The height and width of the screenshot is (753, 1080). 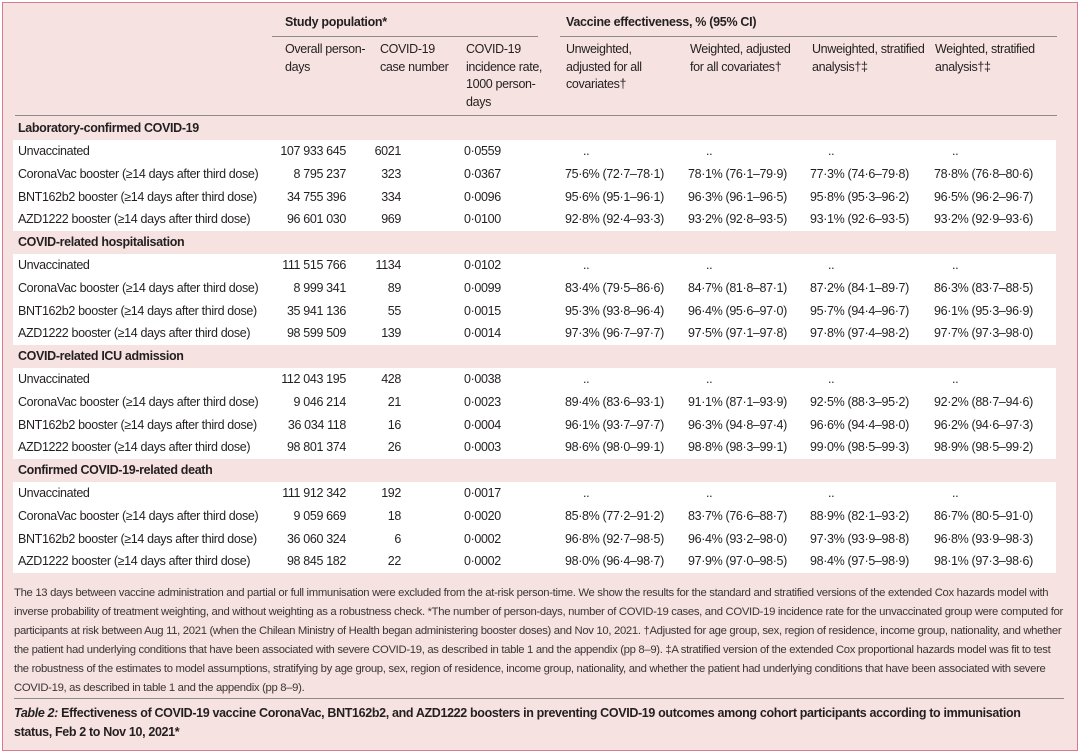 What do you see at coordinates (388, 265) in the screenshot?
I see `cell-case-number: 1134` at bounding box center [388, 265].